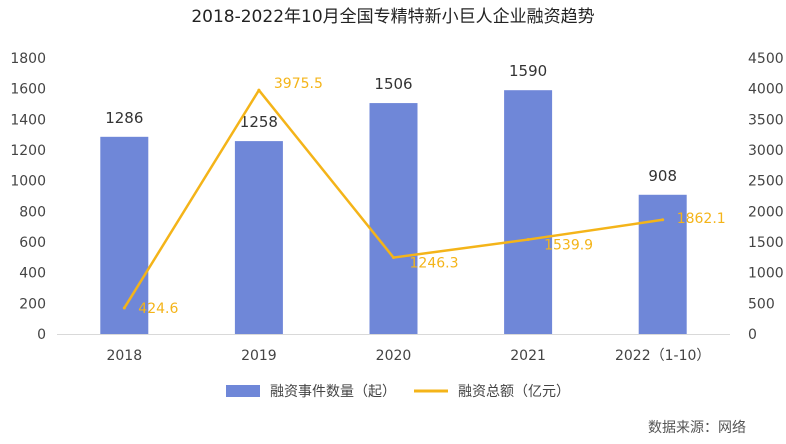 Image resolution: width=786 pixels, height=444 pixels. Describe the element at coordinates (28, 59) in the screenshot. I see `y-left-tick-label: 1800` at that location.